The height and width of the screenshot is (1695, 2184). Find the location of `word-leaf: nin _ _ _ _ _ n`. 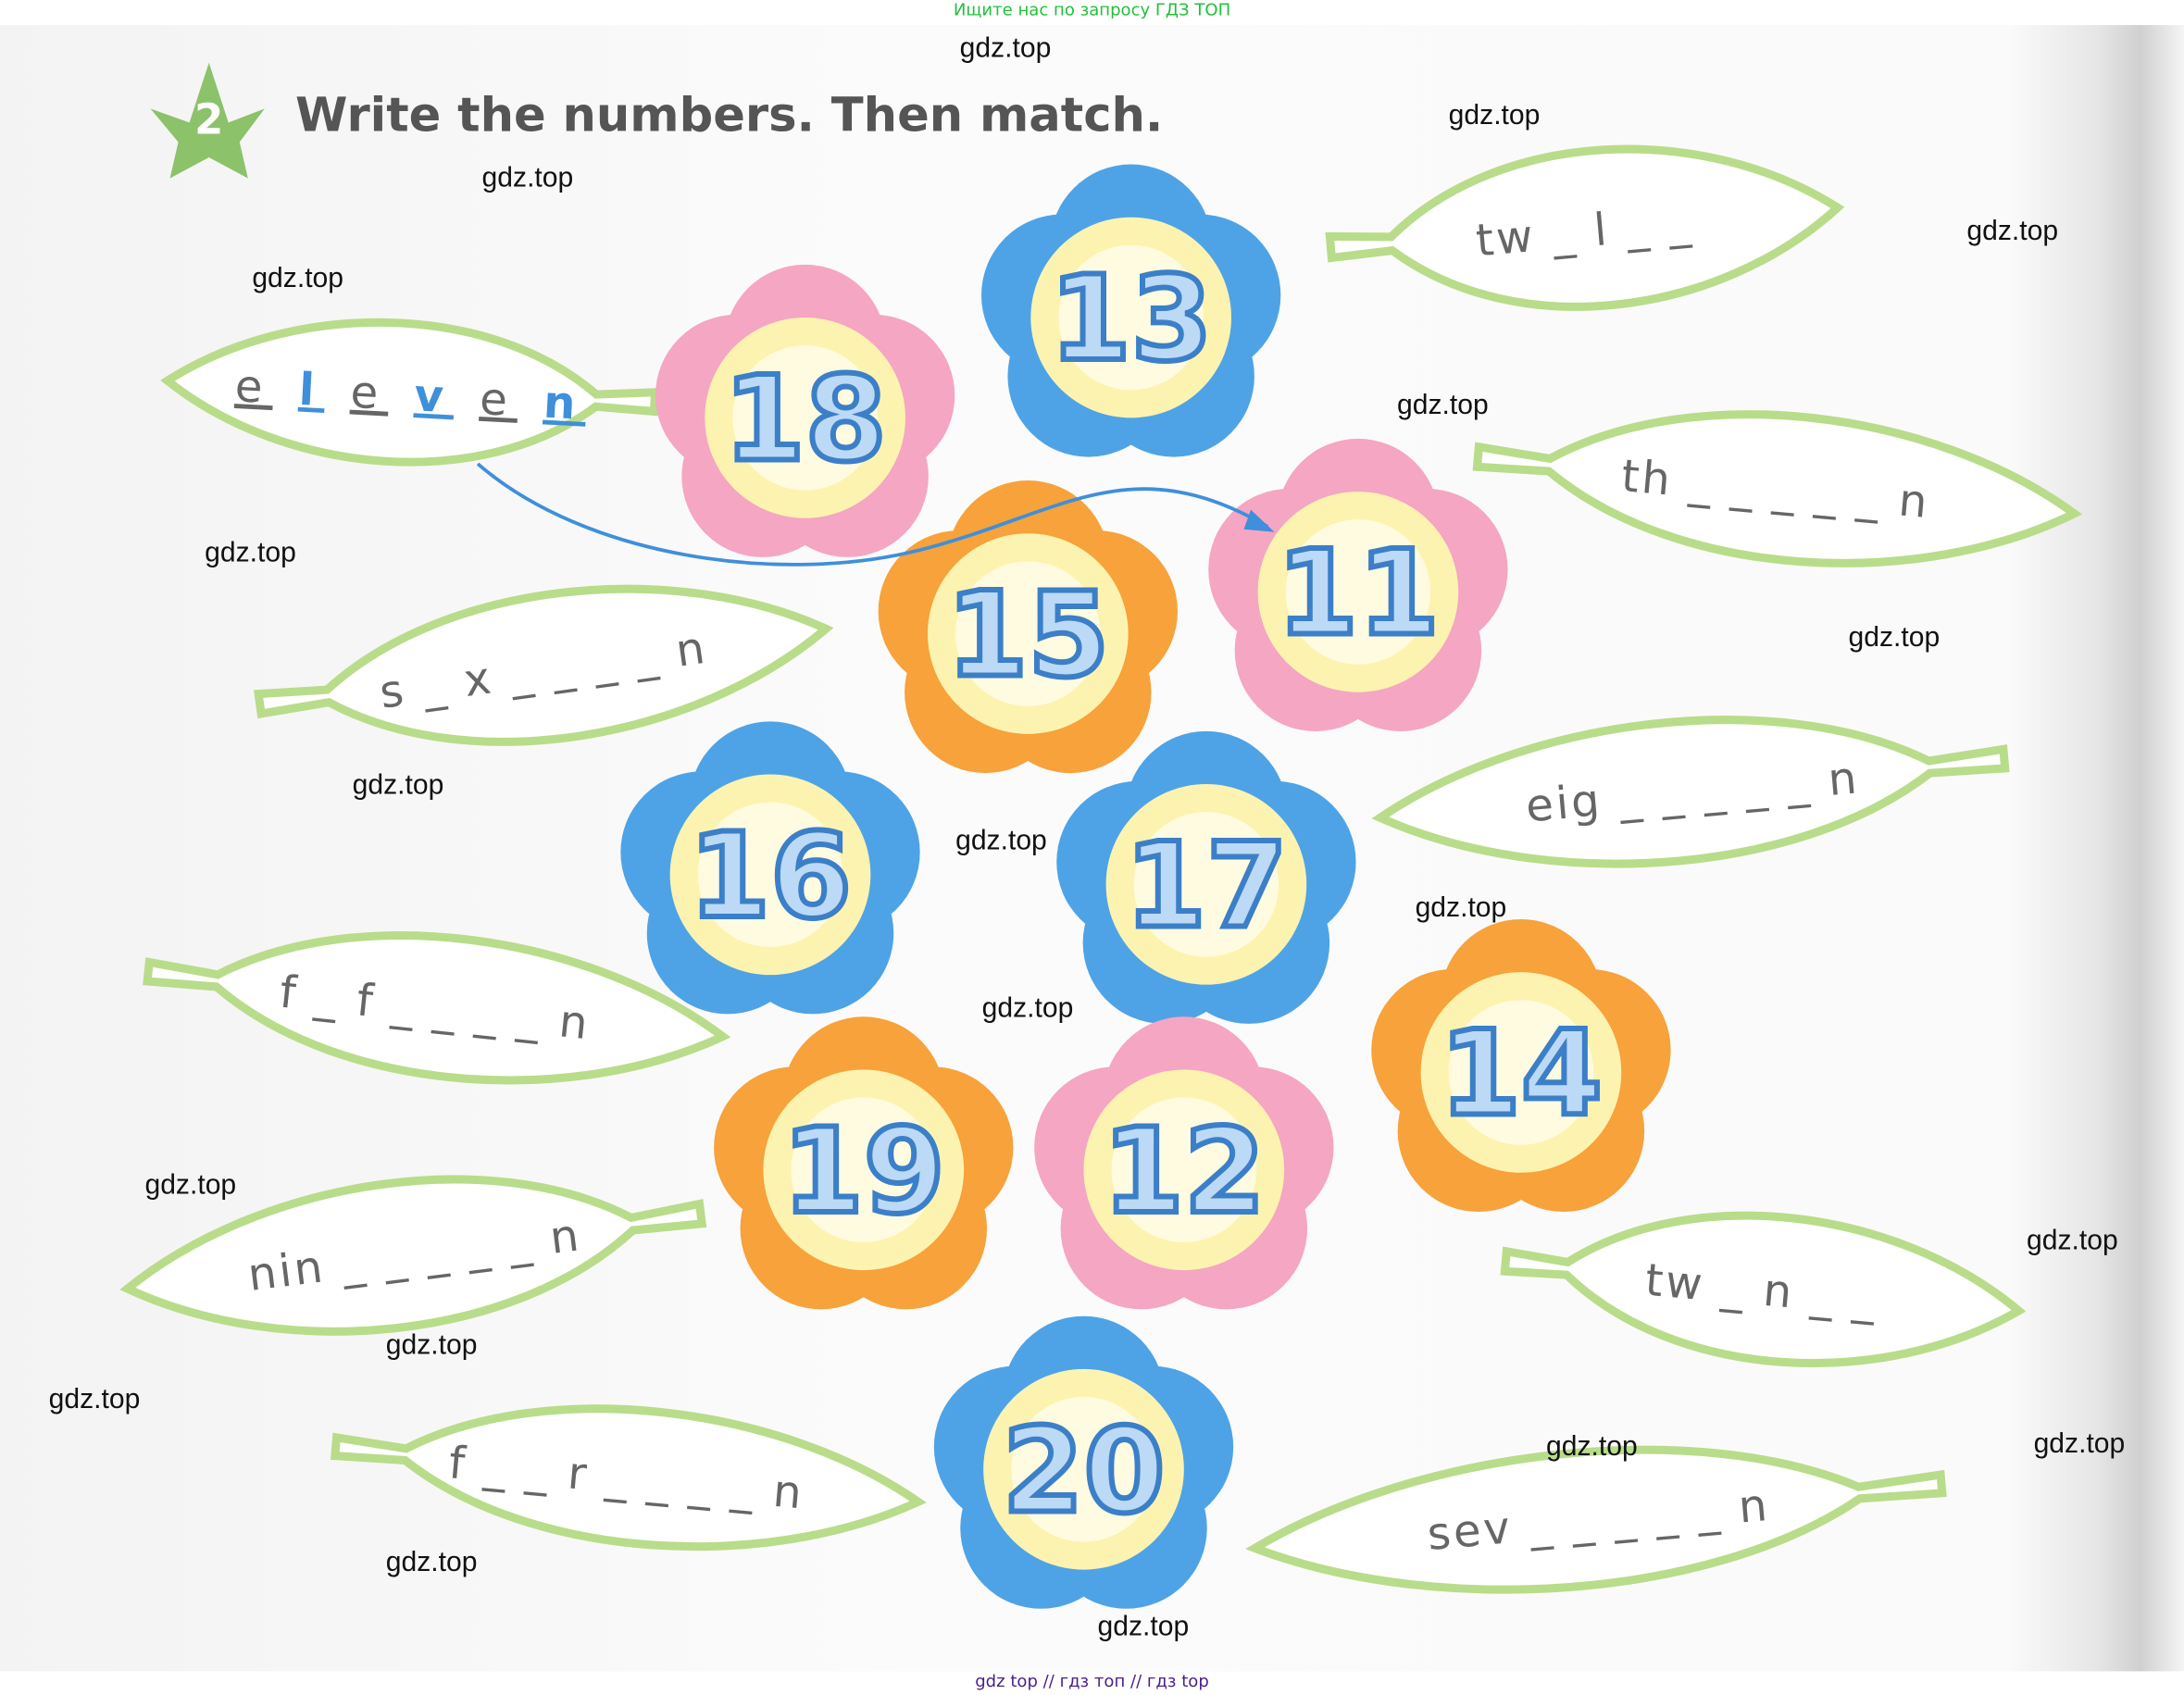

word-leaf: nin _ _ _ _ _ n is located at coordinates (413, 1256).